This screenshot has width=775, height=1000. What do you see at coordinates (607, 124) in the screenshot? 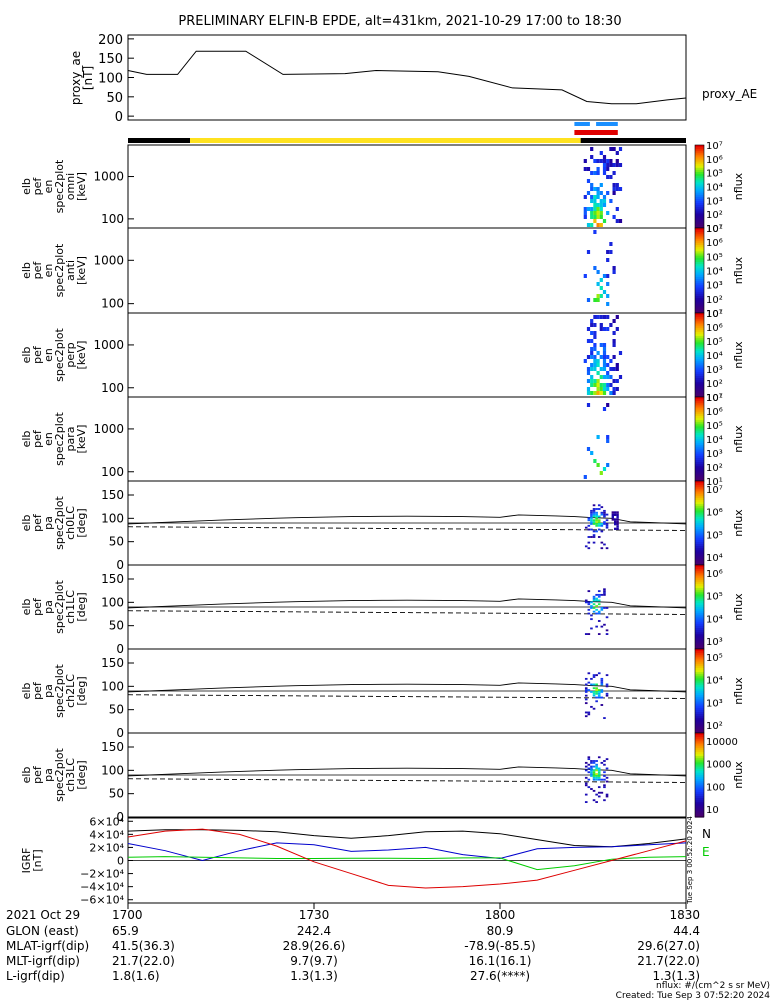
I see `status-bar-blue` at bounding box center [607, 124].